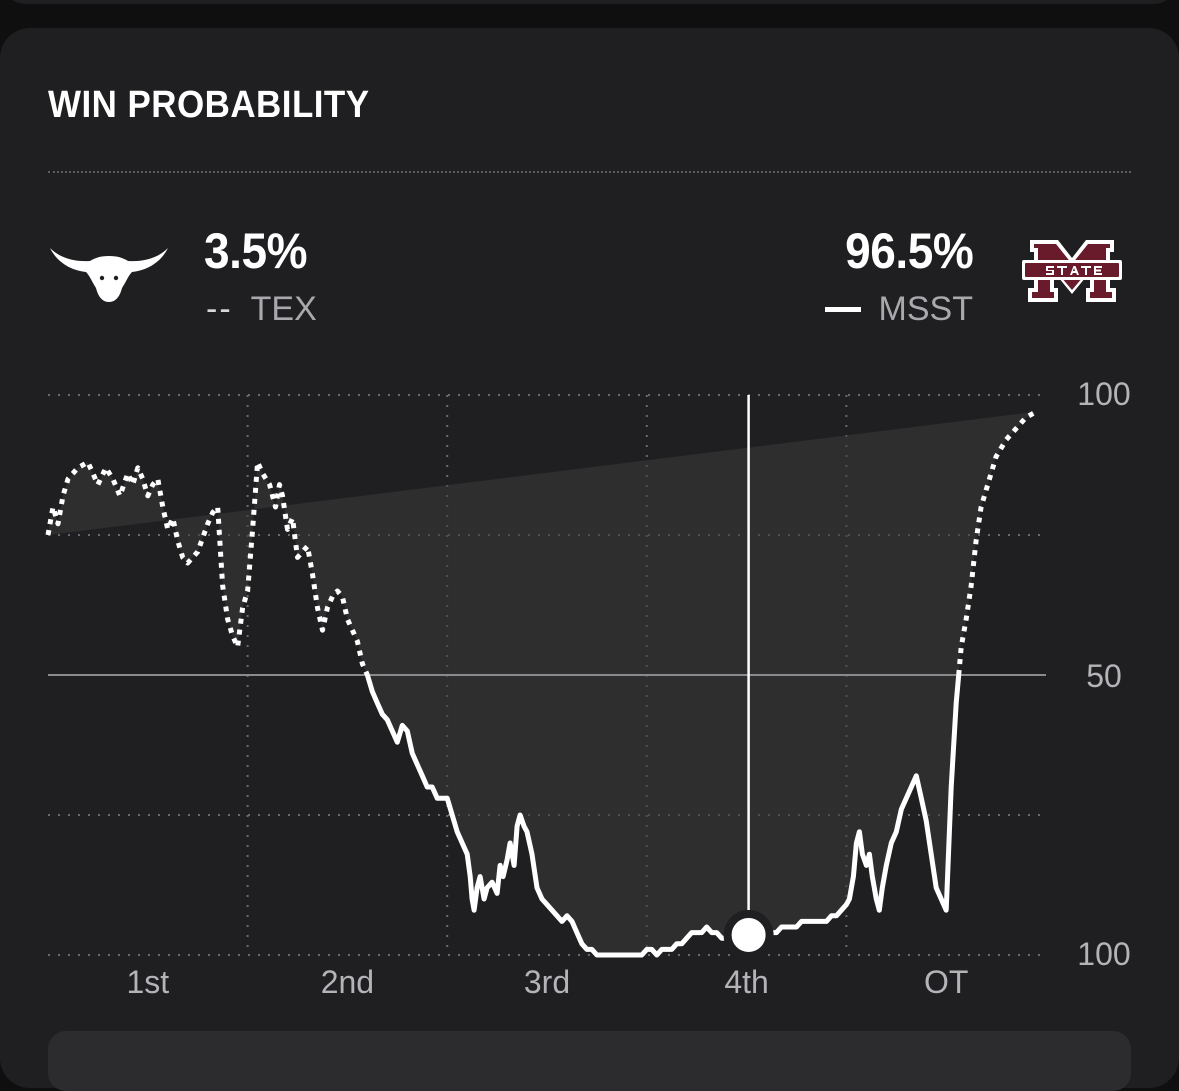  Describe the element at coordinates (842, 309) in the screenshot. I see `solid-line-key` at that location.